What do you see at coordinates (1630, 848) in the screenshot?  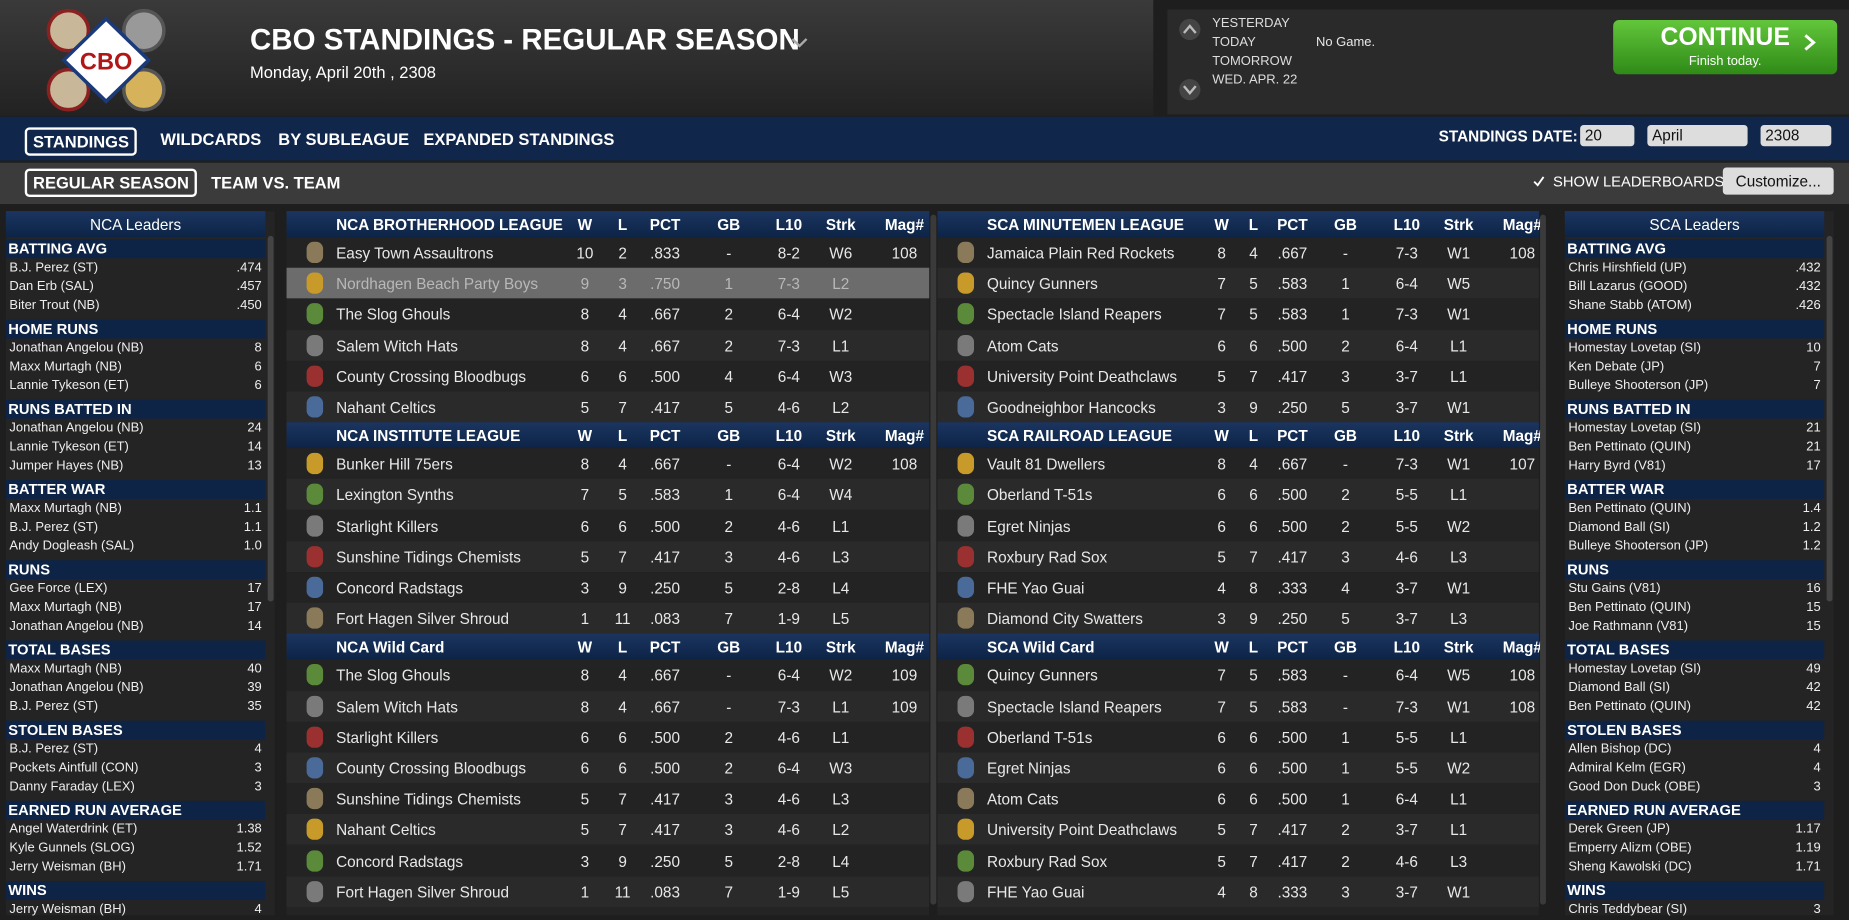 I see `leader-name: Emperry Alizm (OBE)` at bounding box center [1630, 848].